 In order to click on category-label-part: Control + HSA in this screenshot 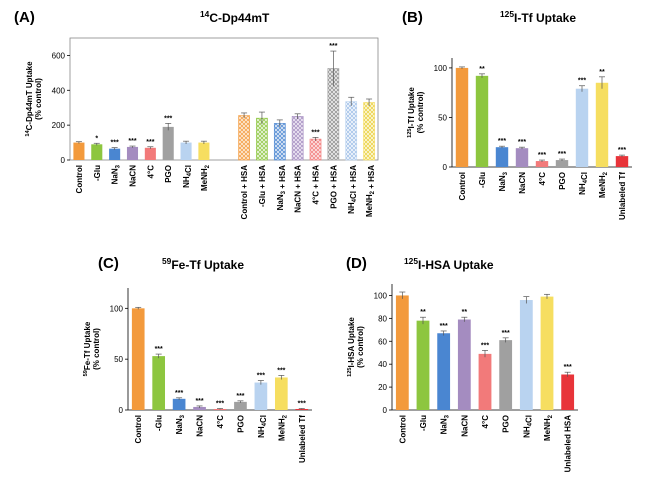, I will do `click(244, 192)`.